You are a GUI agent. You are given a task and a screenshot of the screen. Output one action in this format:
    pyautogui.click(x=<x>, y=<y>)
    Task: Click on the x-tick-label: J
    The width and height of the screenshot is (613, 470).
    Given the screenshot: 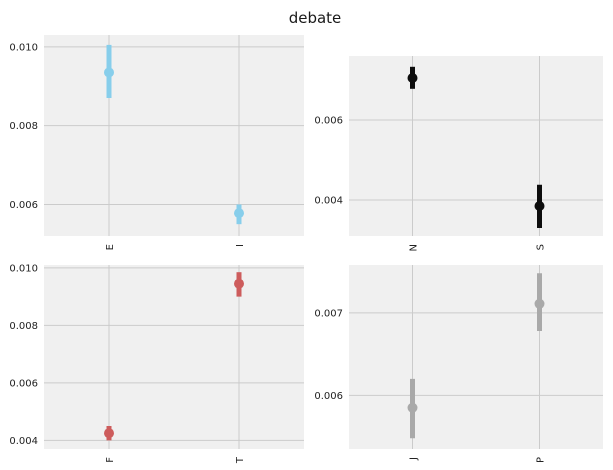 What is the action you would take?
    pyautogui.click(x=414, y=459)
    